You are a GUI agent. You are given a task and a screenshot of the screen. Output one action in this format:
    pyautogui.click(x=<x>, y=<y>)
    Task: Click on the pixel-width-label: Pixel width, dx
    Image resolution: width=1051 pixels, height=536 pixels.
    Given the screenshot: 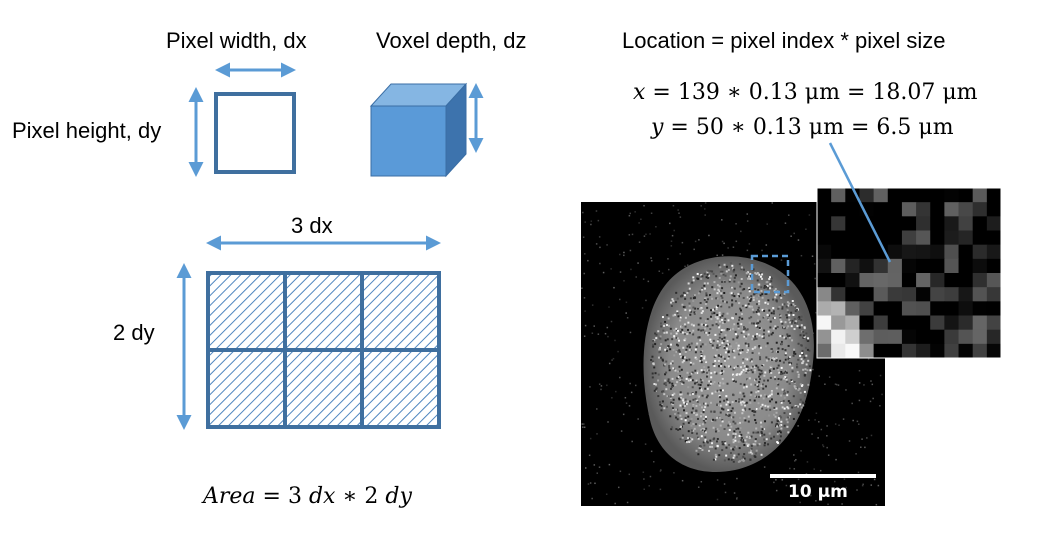 What is the action you would take?
    pyautogui.click(x=236, y=40)
    